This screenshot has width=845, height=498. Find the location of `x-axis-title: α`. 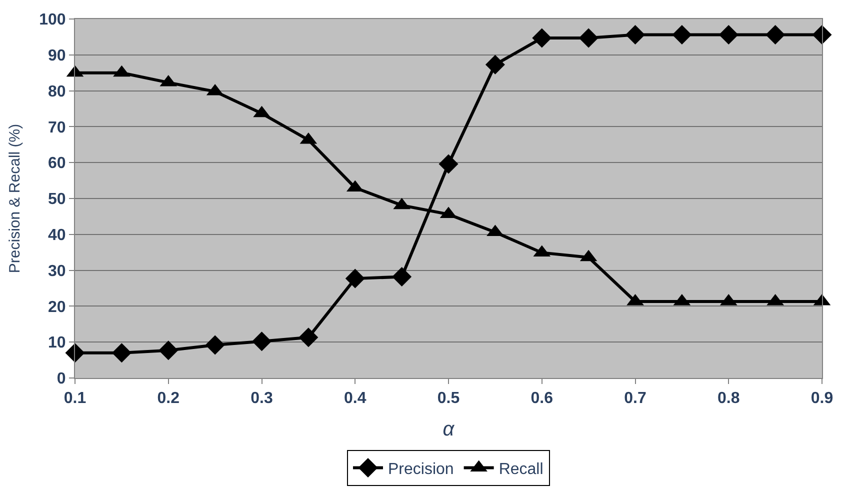

x-axis-title: α is located at coordinates (448, 429).